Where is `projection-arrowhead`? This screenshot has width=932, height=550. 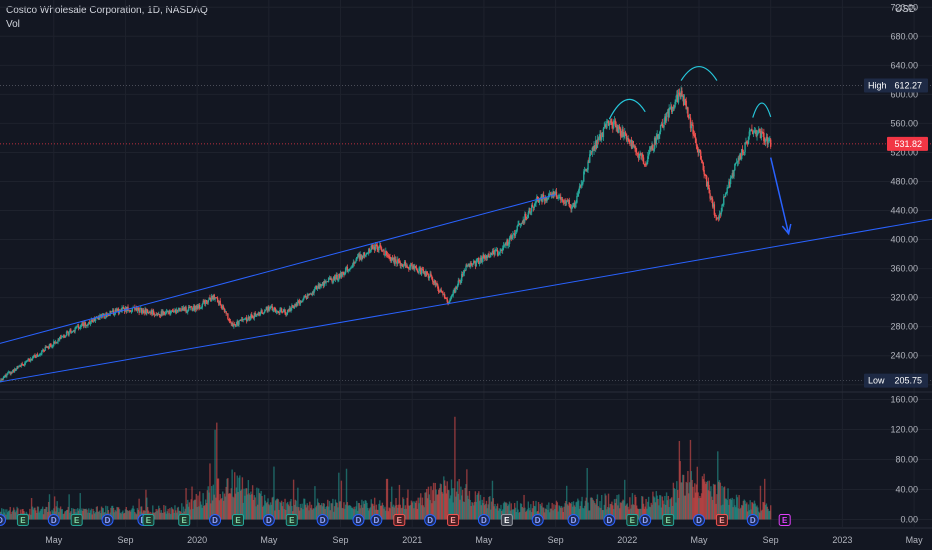 projection-arrowhead is located at coordinates (786, 229).